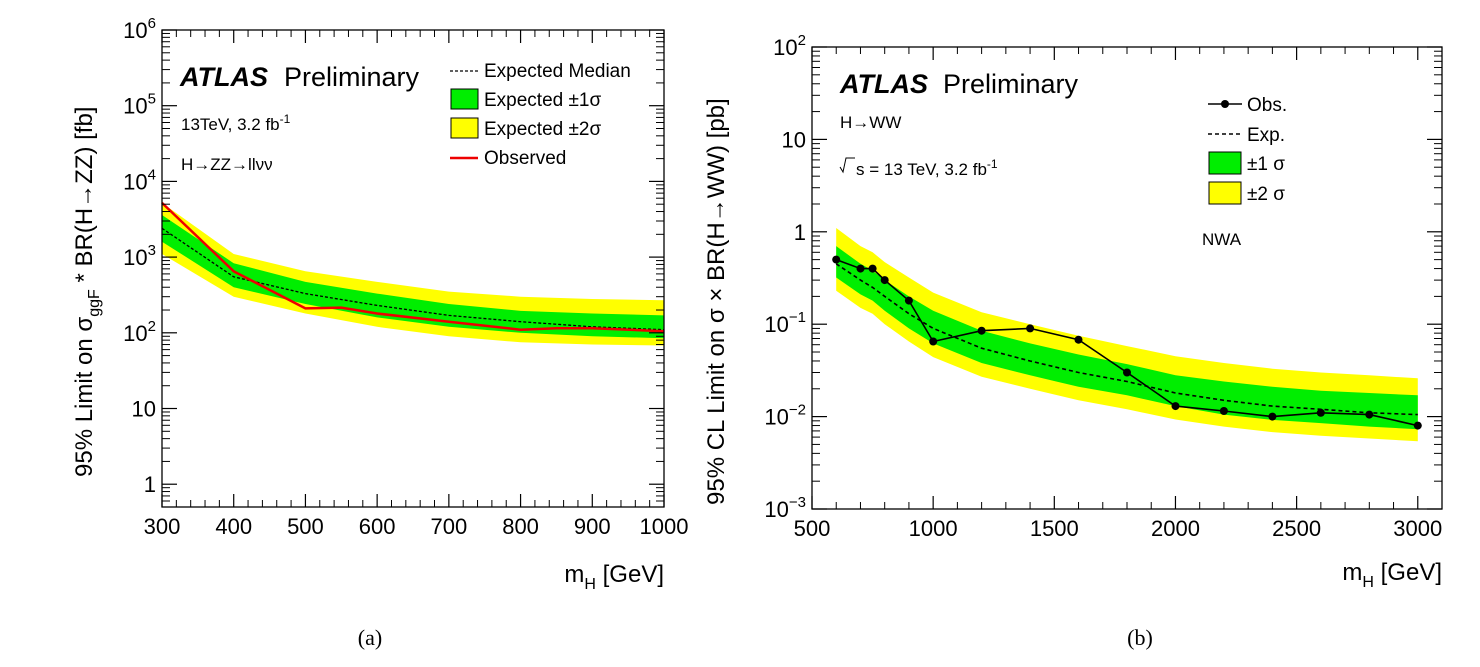 The width and height of the screenshot is (1480, 667). Describe the element at coordinates (448, 526) in the screenshot. I see `x-tick-label: 700` at that location.